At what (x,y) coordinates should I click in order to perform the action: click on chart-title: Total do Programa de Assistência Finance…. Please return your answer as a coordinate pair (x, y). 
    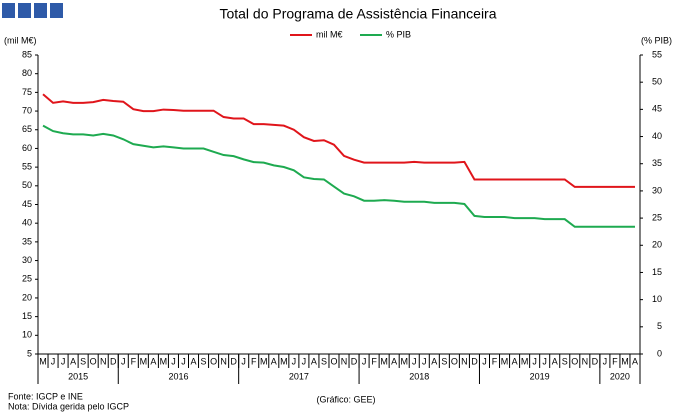
    Looking at the image, I should click on (357, 14).